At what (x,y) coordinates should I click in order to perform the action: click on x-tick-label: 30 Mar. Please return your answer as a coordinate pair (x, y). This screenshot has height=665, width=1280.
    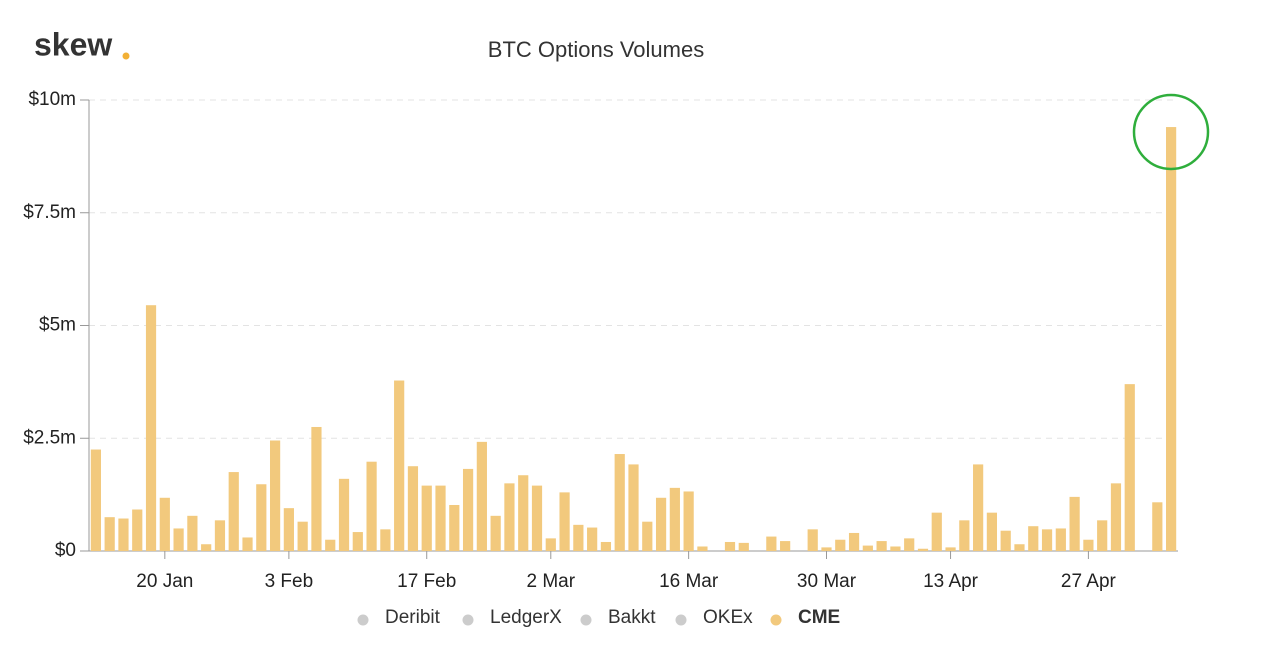
    Looking at the image, I should click on (827, 581).